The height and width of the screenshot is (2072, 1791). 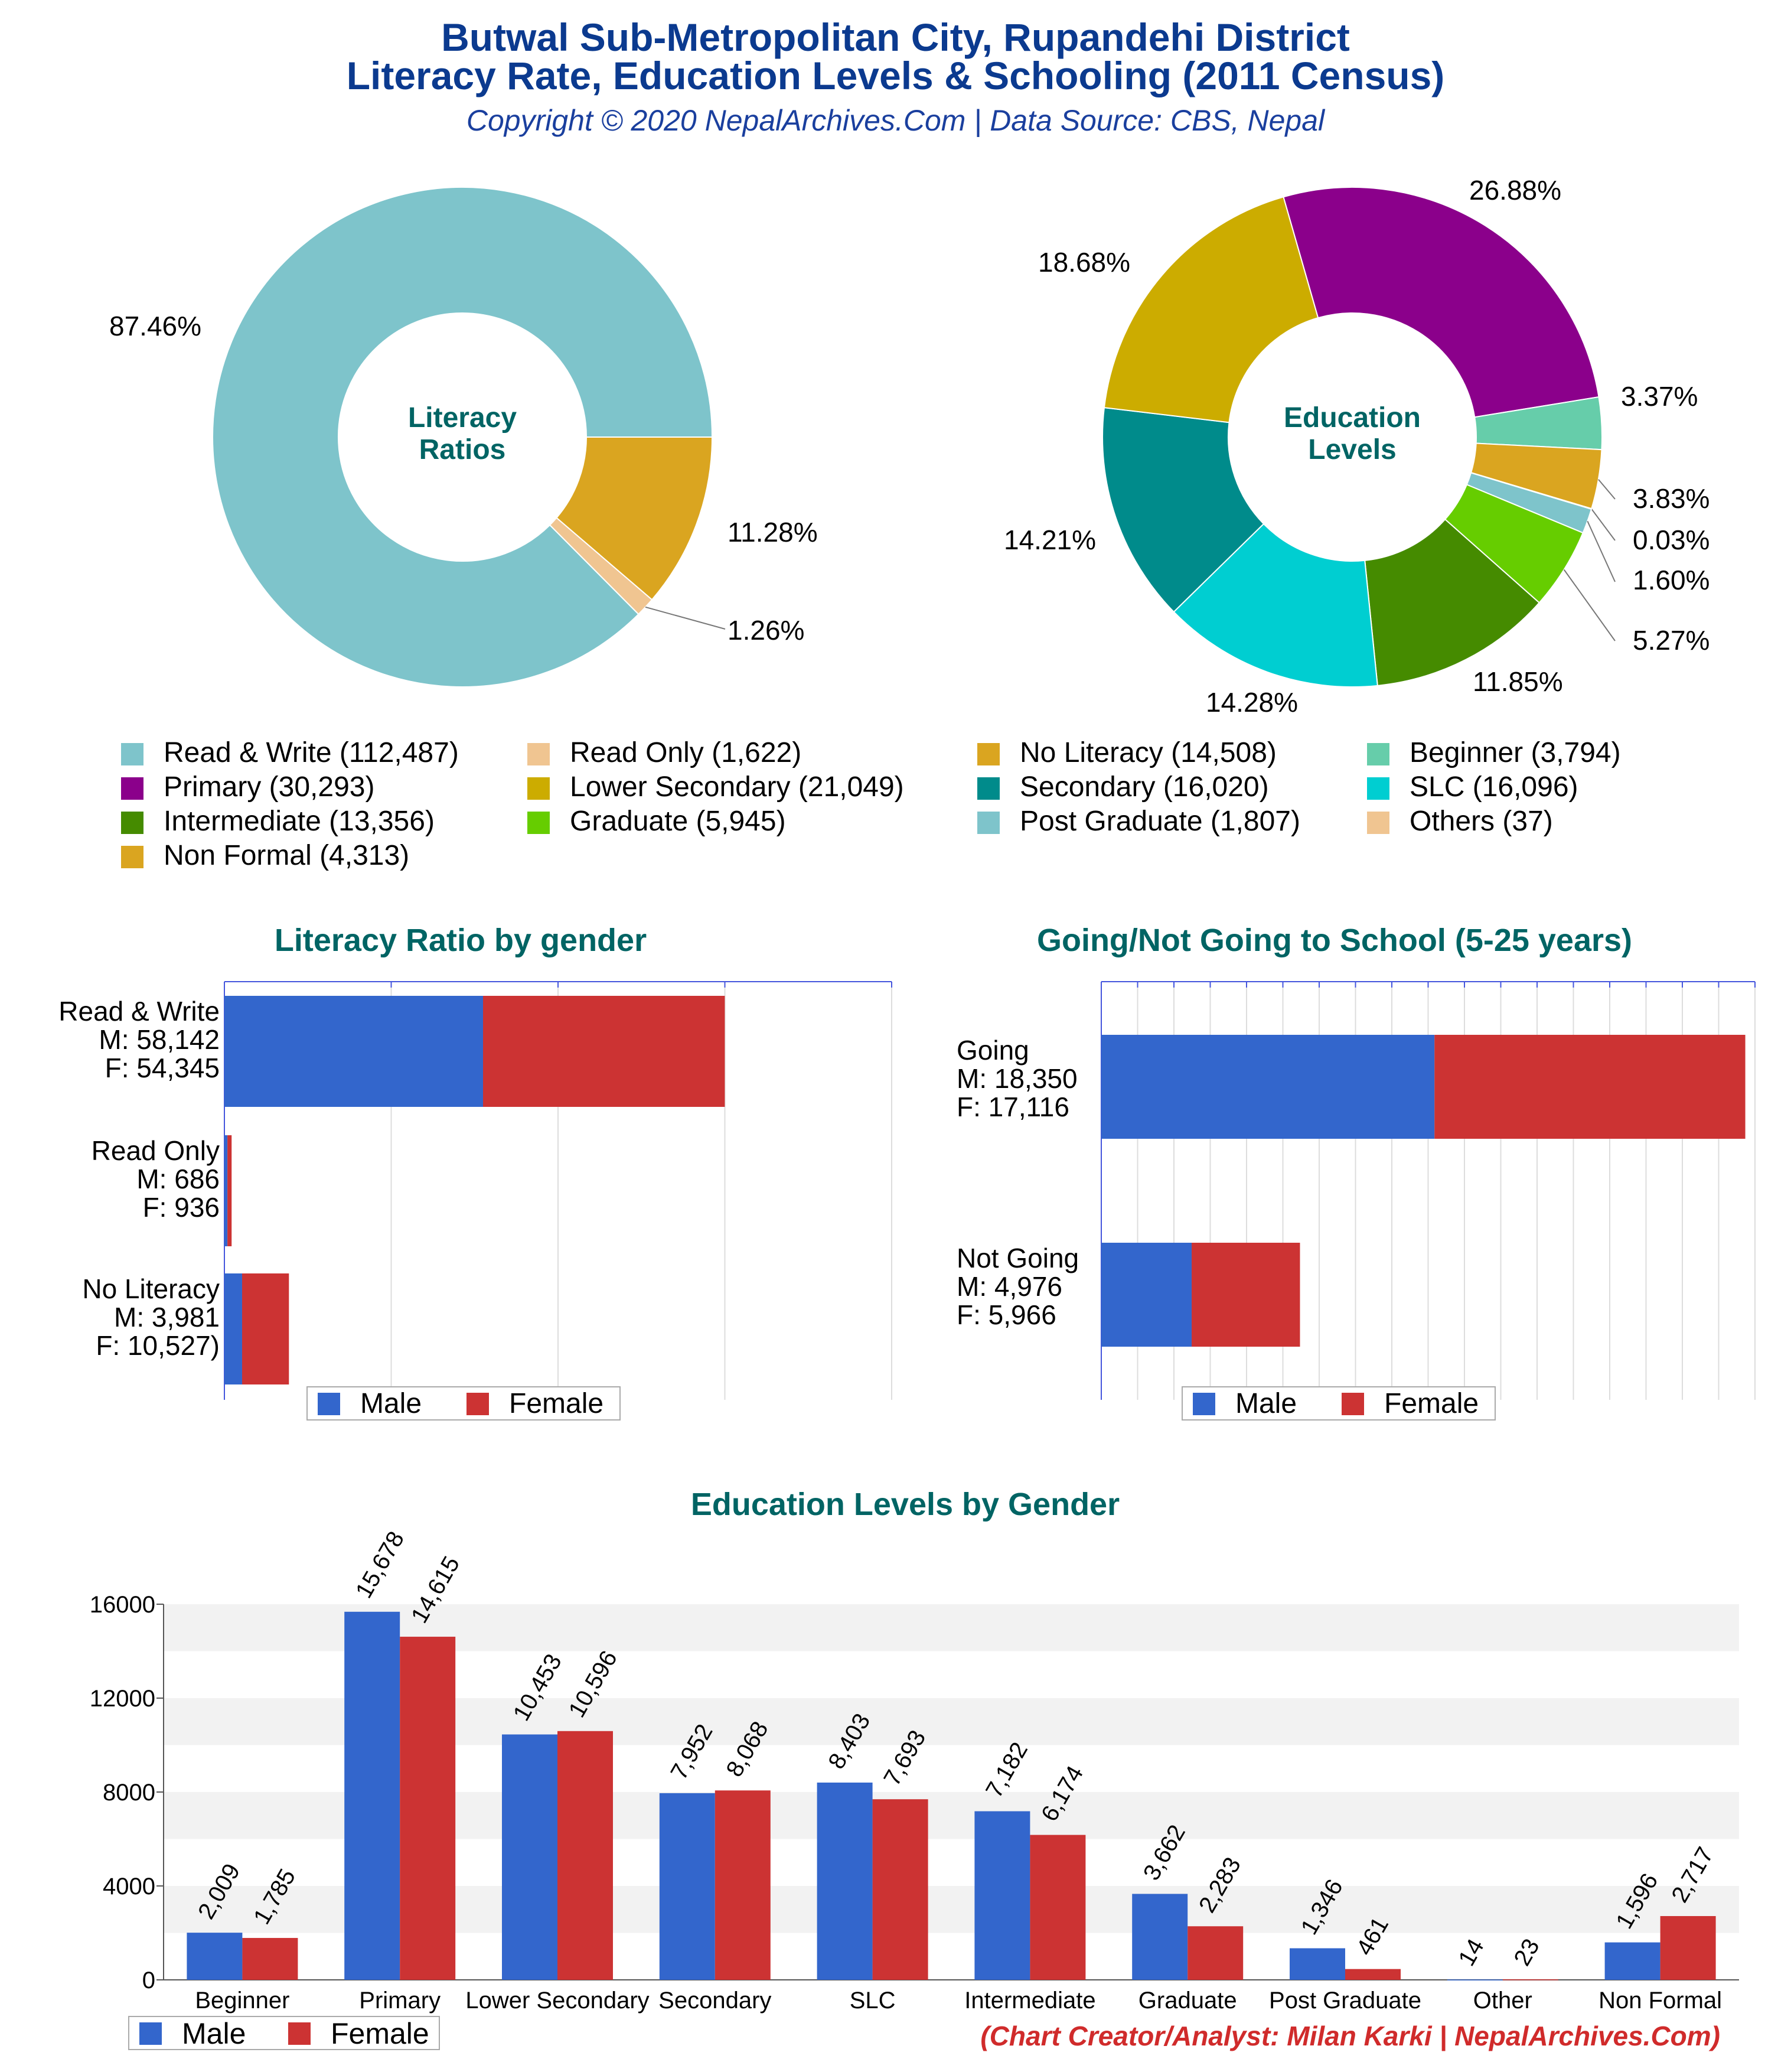 What do you see at coordinates (158, 1345) in the screenshot?
I see `category-label: F: 10,527)` at bounding box center [158, 1345].